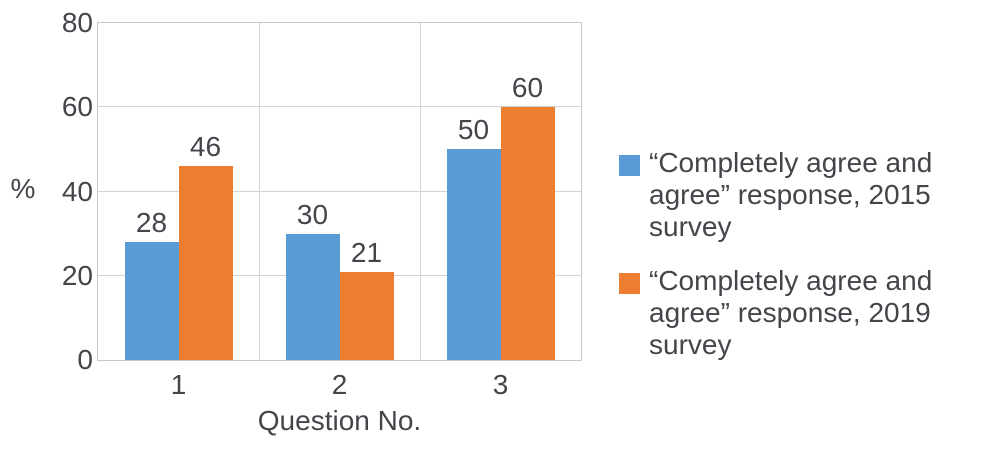 The image size is (996, 456). What do you see at coordinates (77, 107) in the screenshot?
I see `y-tick-label: 60` at bounding box center [77, 107].